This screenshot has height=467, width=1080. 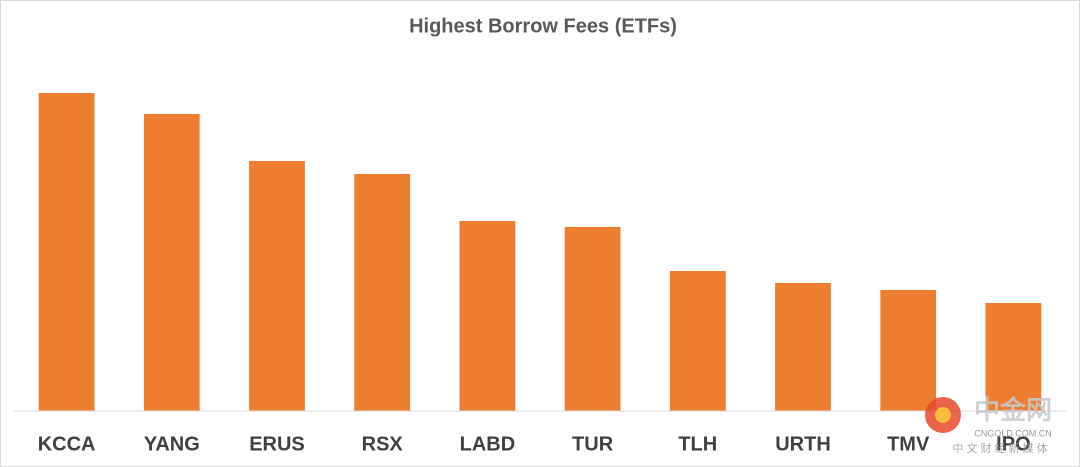 I want to click on watermark-icon, so click(x=943, y=415).